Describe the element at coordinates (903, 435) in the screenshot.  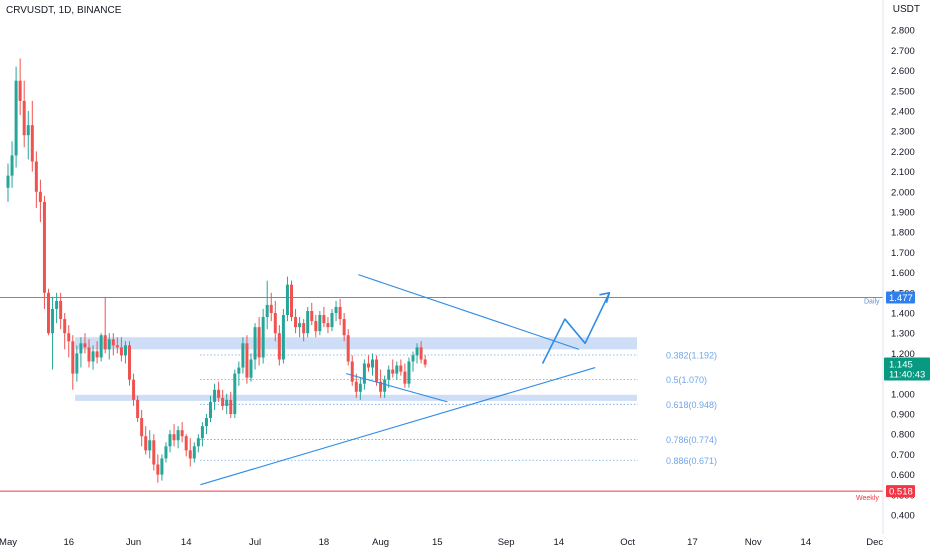
I see `y-tick-label-4: 0.800` at that location.